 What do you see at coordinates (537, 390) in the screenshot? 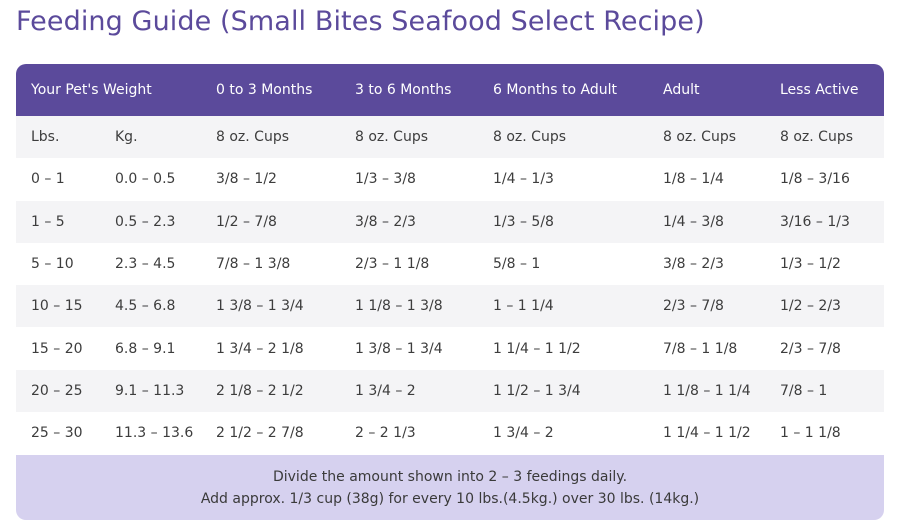
I see `cell-6-months-adult: 1 1/2 – 1 3/4` at bounding box center [537, 390].